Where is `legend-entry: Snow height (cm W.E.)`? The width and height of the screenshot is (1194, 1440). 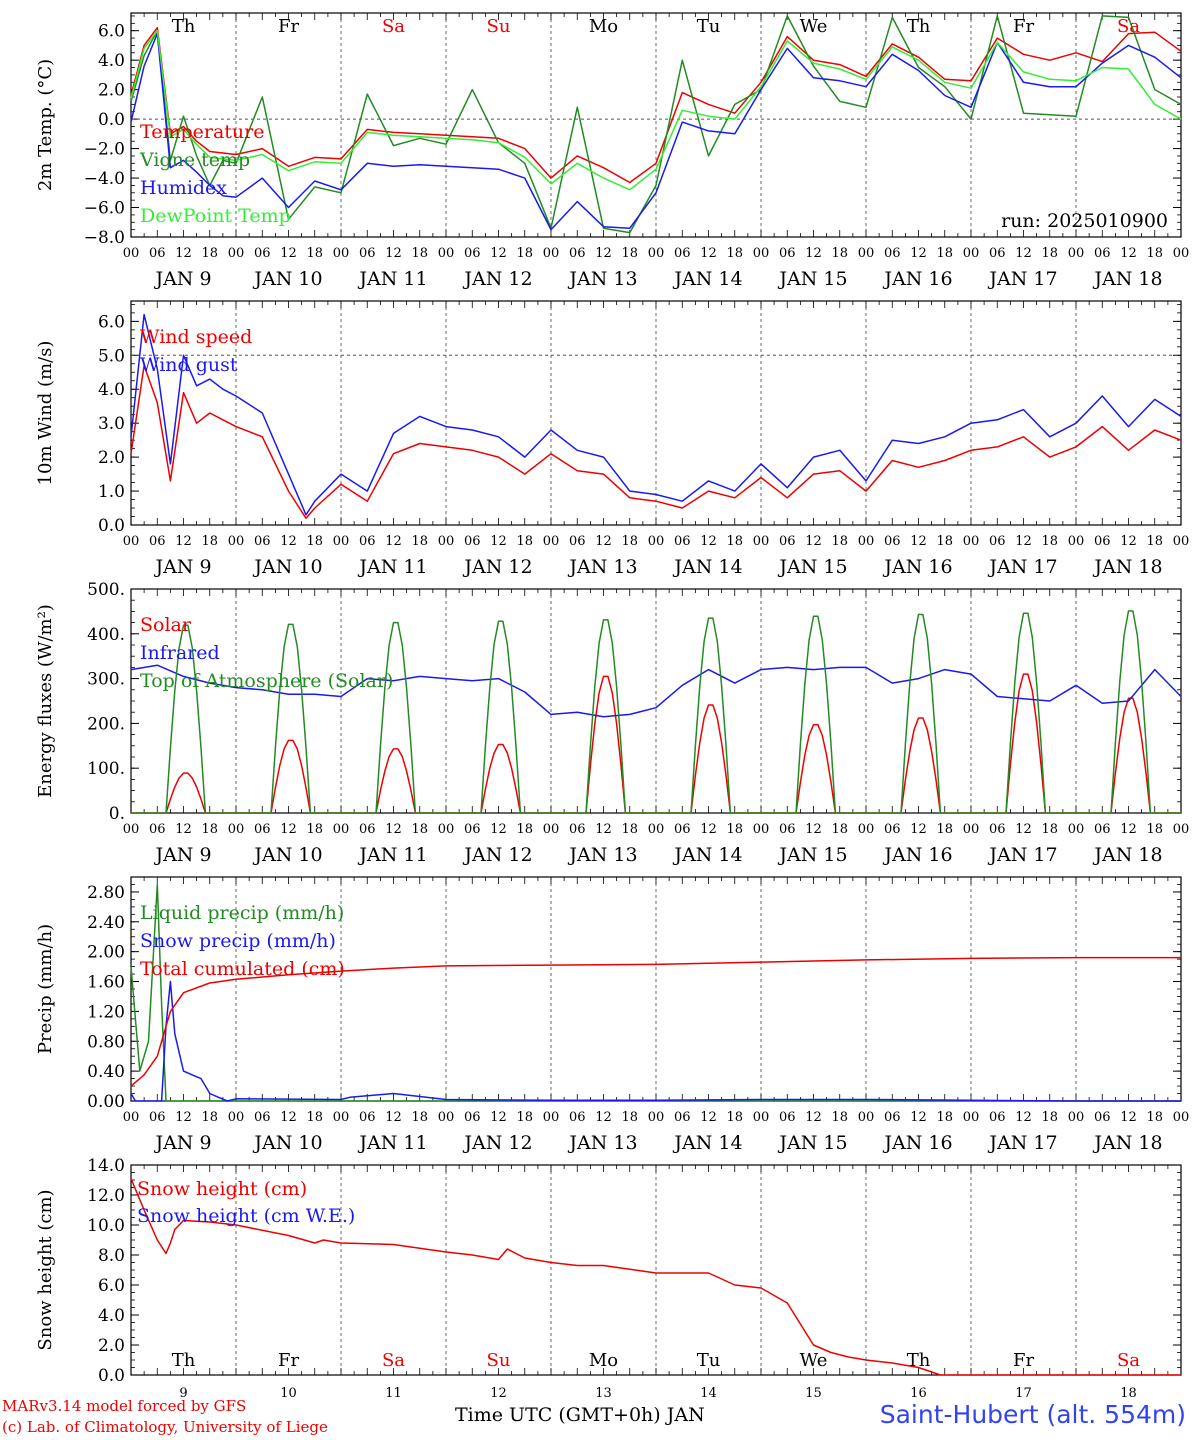 legend-entry: Snow height (cm W.E.) is located at coordinates (246, 1216).